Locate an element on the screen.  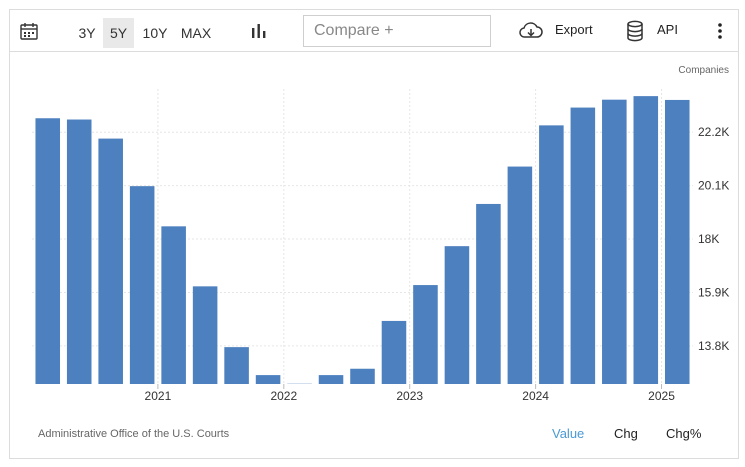
range-max-button: MAX is located at coordinates (196, 33).